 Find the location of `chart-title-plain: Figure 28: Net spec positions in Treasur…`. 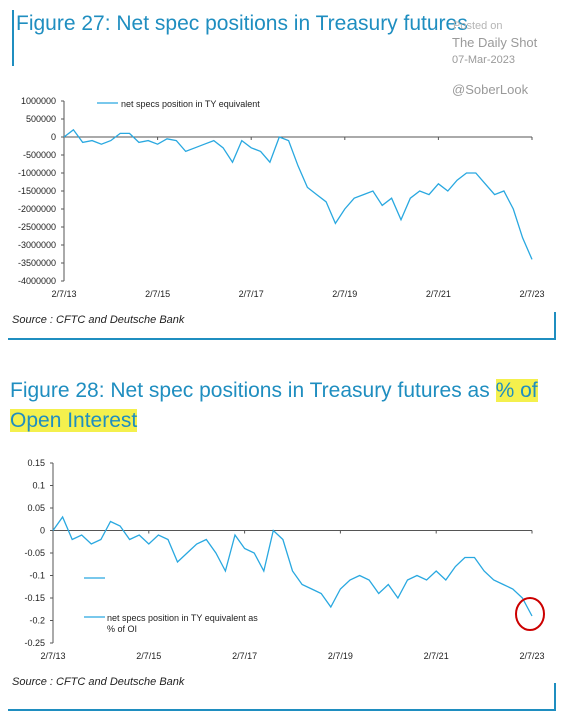

chart-title-plain: Figure 28: Net spec positions in Treasur… is located at coordinates (253, 390).